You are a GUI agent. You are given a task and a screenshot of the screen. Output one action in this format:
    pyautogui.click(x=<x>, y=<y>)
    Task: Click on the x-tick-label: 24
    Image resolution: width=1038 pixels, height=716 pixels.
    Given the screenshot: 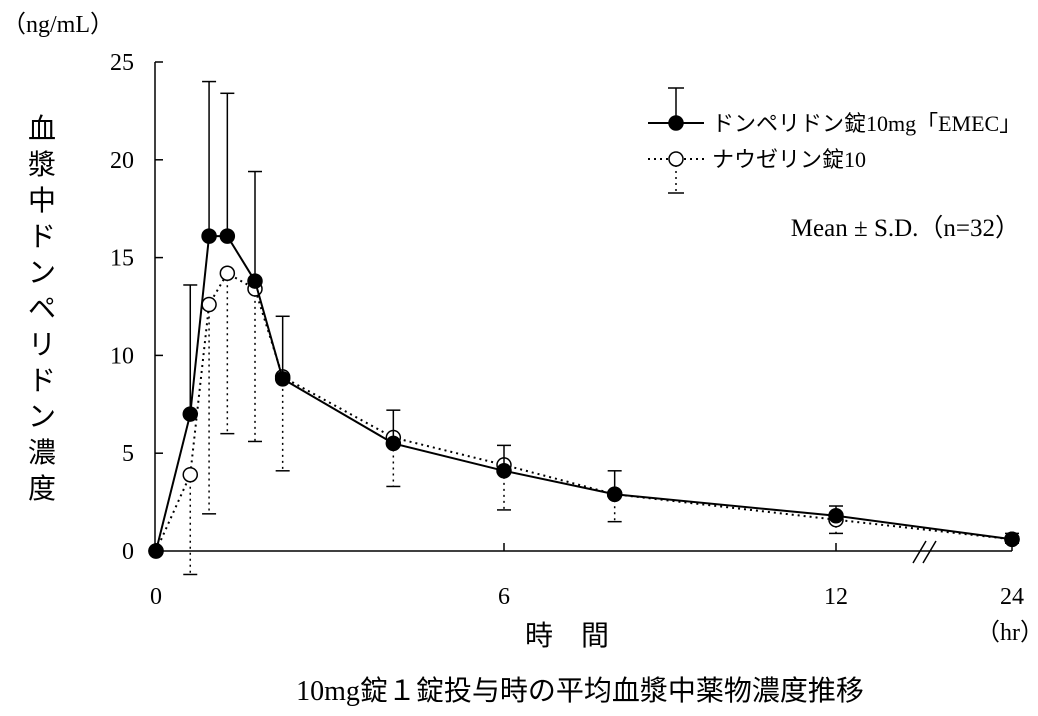 What is the action you would take?
    pyautogui.click(x=1012, y=597)
    